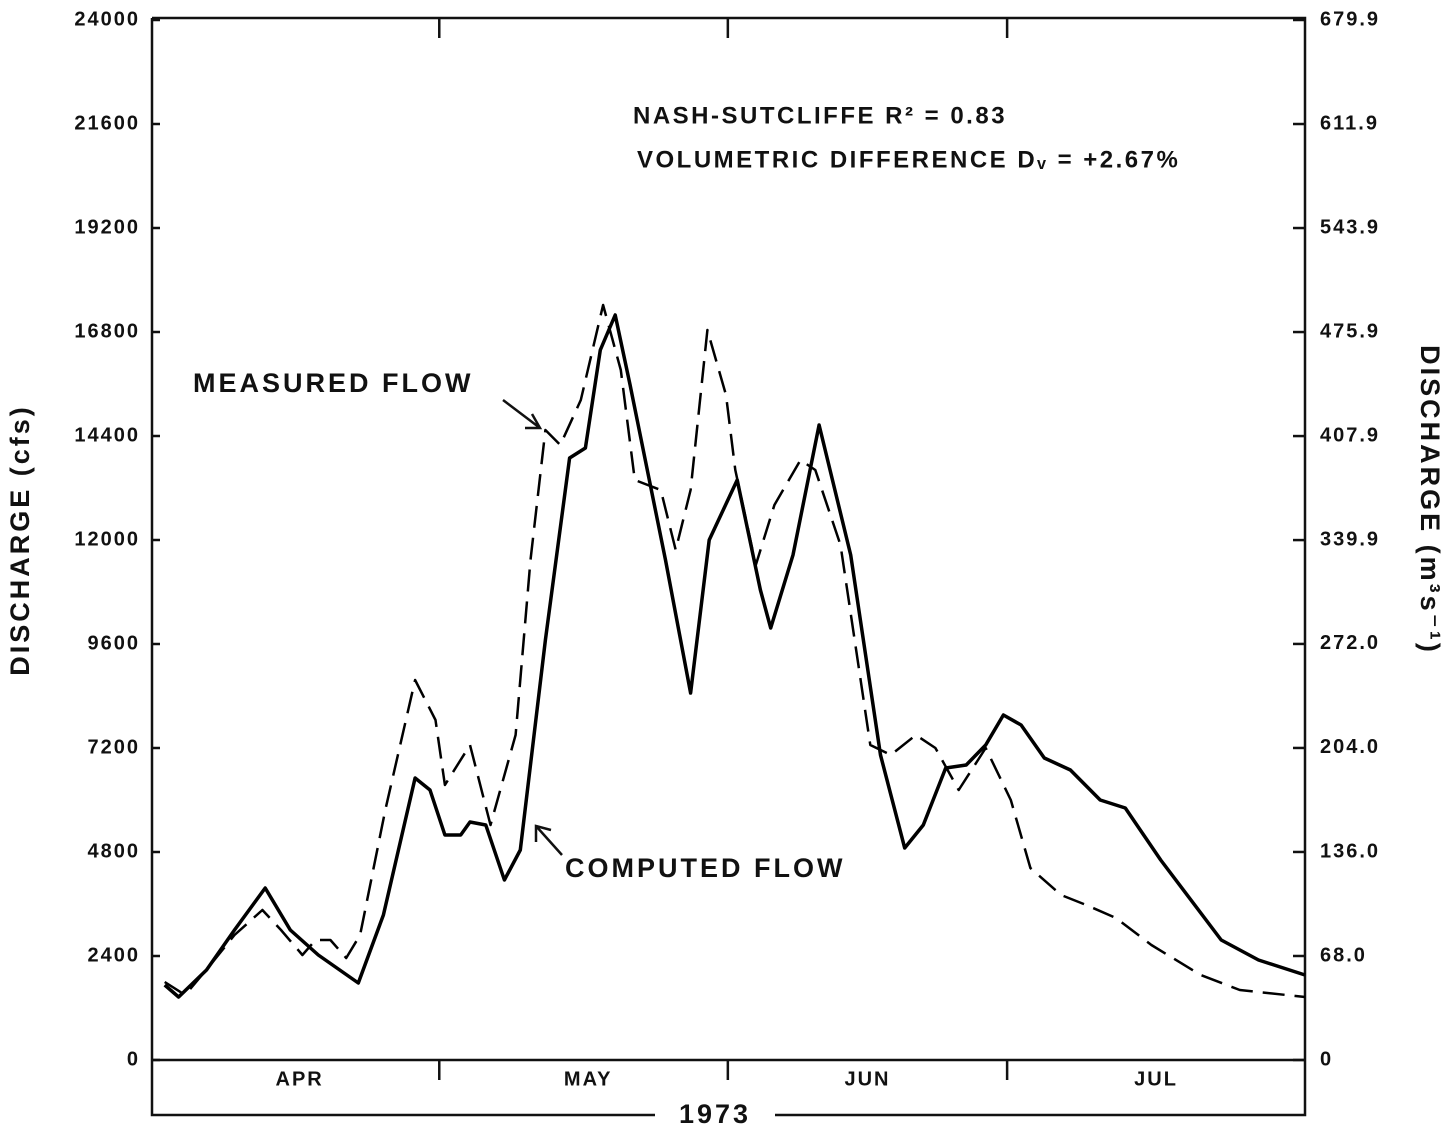 The width and height of the screenshot is (1451, 1132). I want to click on x-axis-label: 1973, so click(715, 1114).